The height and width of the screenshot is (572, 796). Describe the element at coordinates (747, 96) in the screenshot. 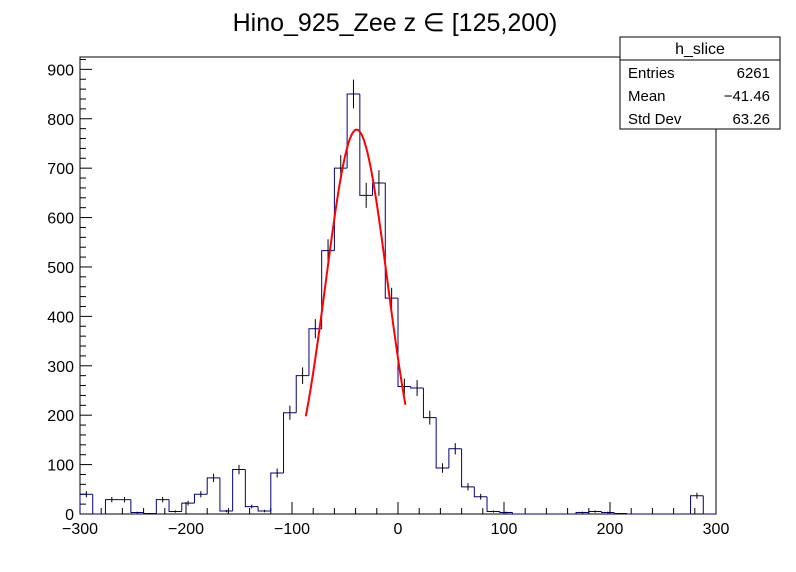

I see `stats-mean-value: −41.46` at that location.